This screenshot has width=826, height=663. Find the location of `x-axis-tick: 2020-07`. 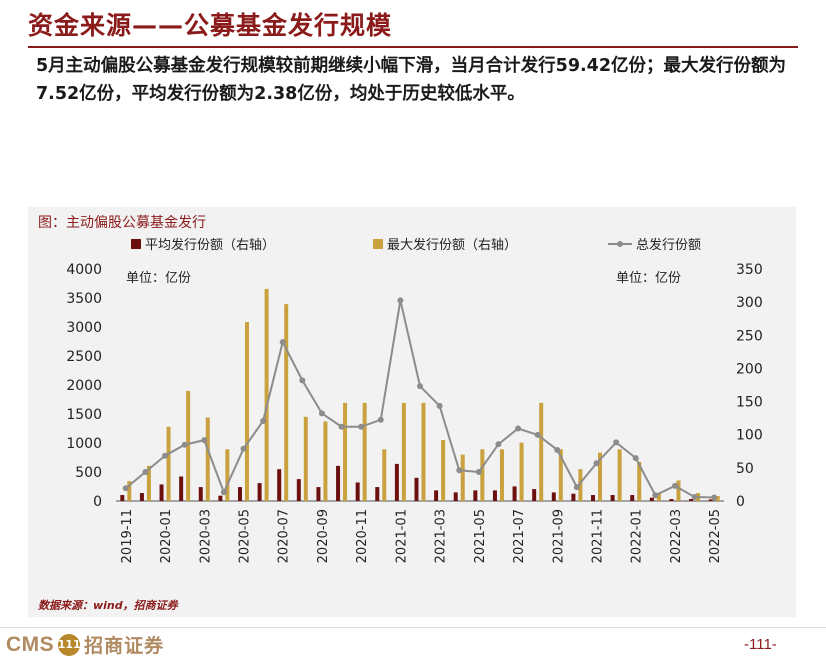

x-axis-tick: 2020-07 is located at coordinates (284, 536).